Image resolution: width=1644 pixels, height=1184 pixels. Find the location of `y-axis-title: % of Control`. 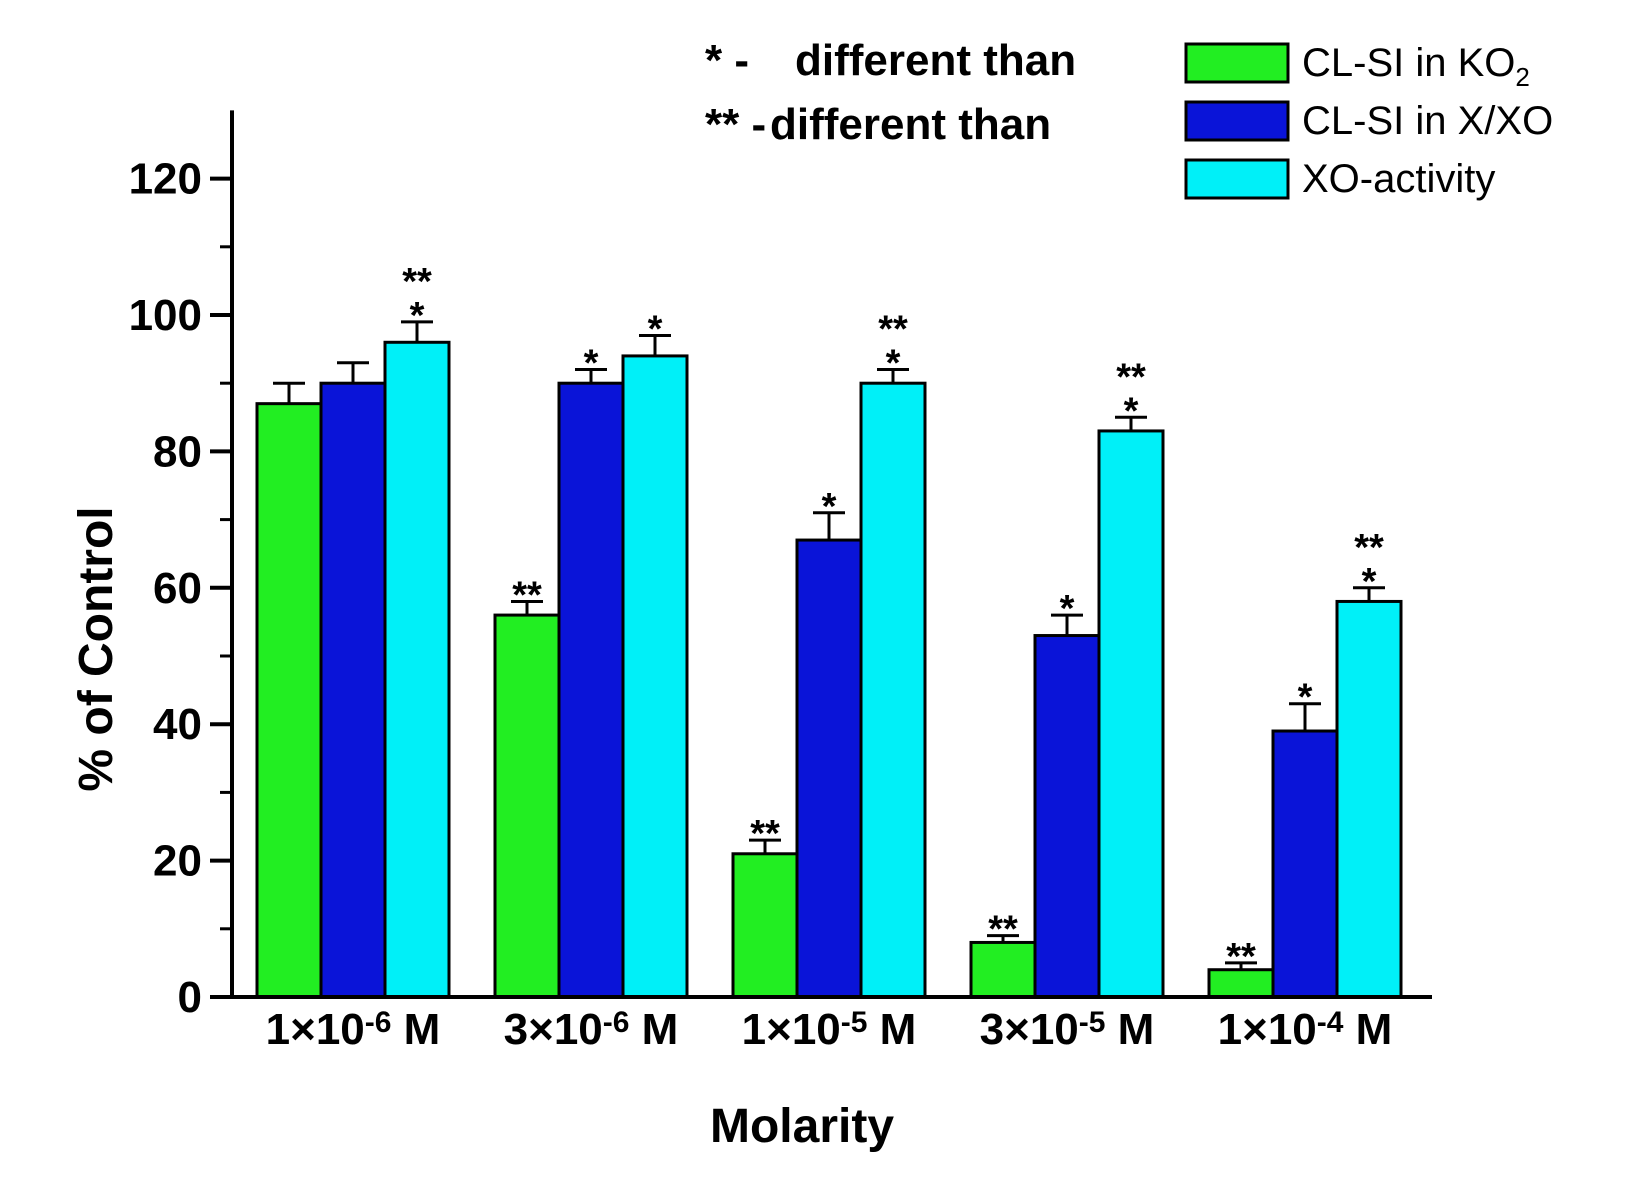

y-axis-title: % of Control is located at coordinates (96, 648).